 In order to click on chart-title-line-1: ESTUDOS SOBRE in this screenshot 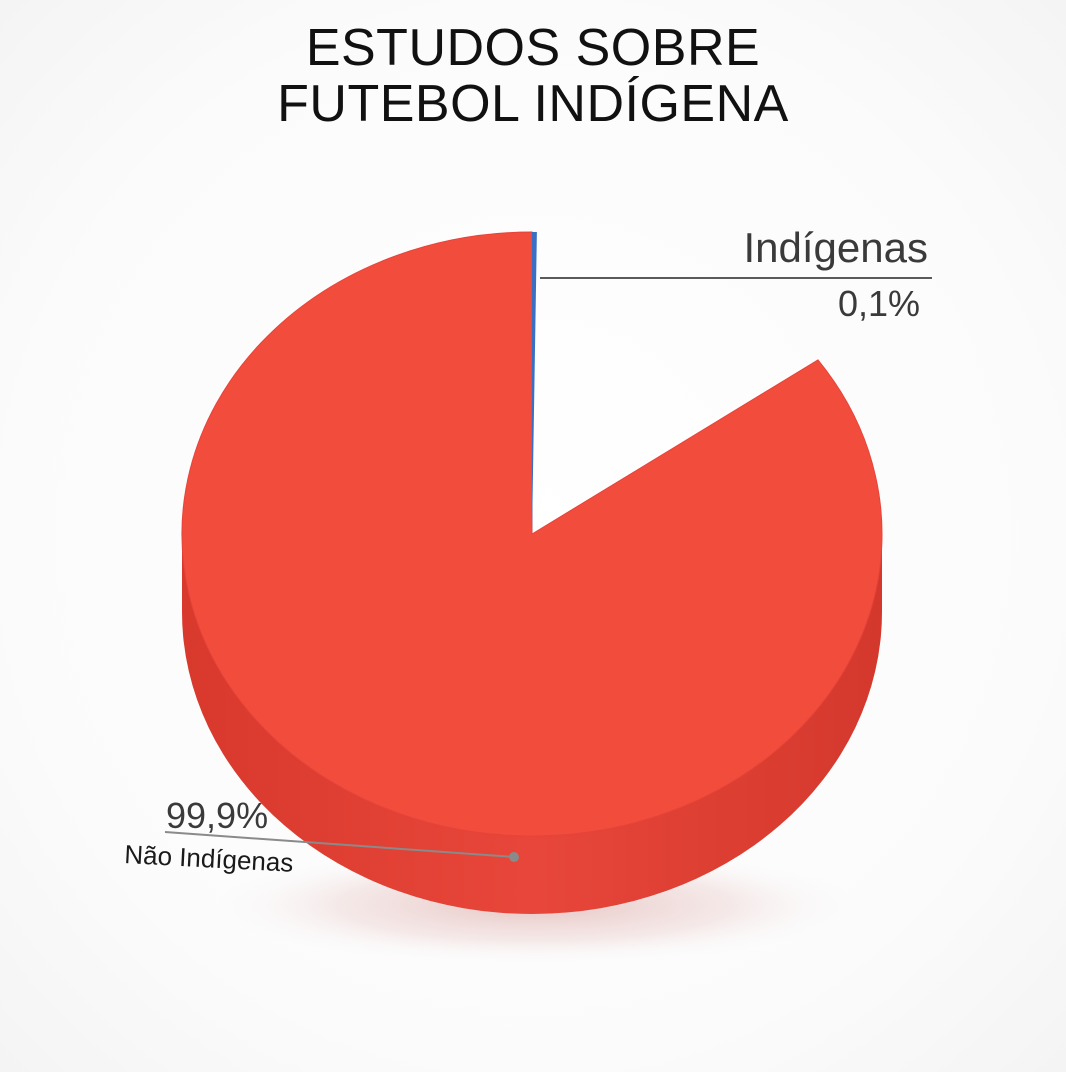, I will do `click(533, 48)`.